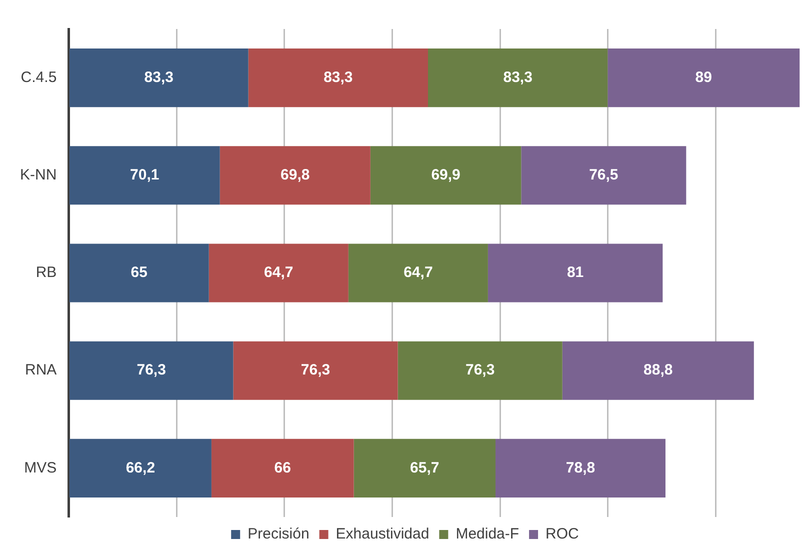 Image resolution: width=810 pixels, height=560 pixels. I want to click on y-tick-label: K-NN, so click(38, 175).